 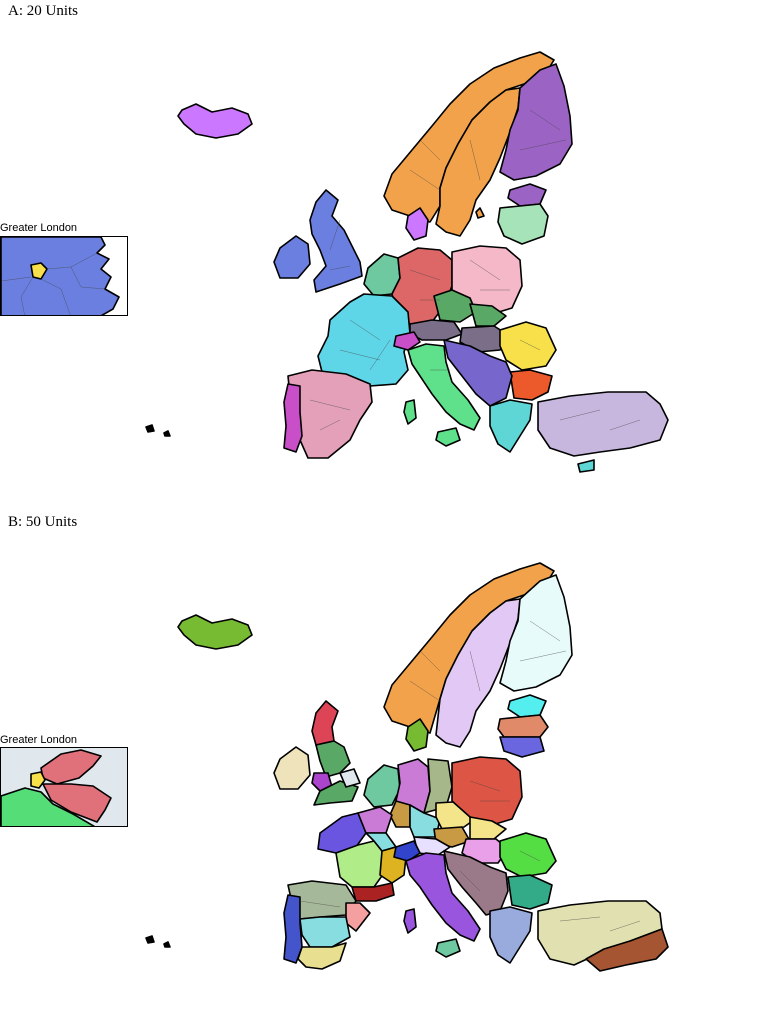 What do you see at coordinates (158, 941) in the screenshot?
I see `map-b-islands` at bounding box center [158, 941].